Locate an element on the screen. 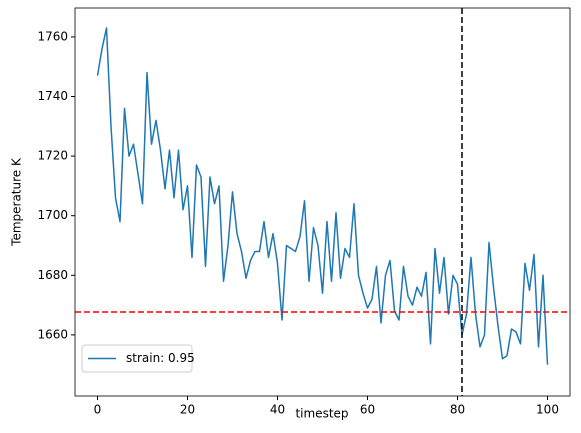 The width and height of the screenshot is (581, 433). y-tick-label: 1740 is located at coordinates (52, 96).